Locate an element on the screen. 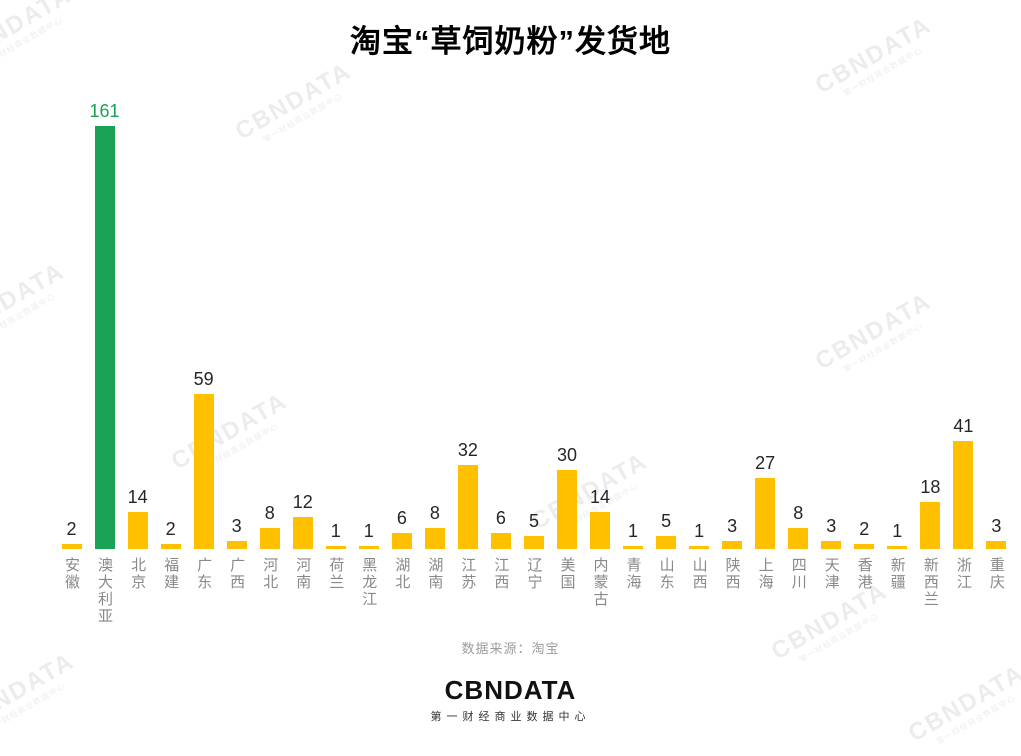  category-label: 江苏 is located at coordinates (468, 574).